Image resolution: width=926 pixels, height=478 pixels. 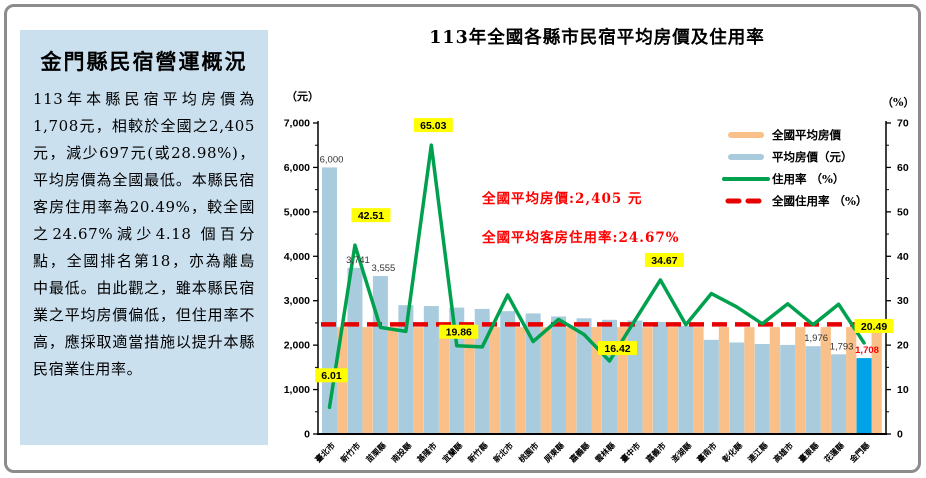 What do you see at coordinates (655, 452) in the screenshot?
I see `svg-text: 嘉義市` at bounding box center [655, 452].